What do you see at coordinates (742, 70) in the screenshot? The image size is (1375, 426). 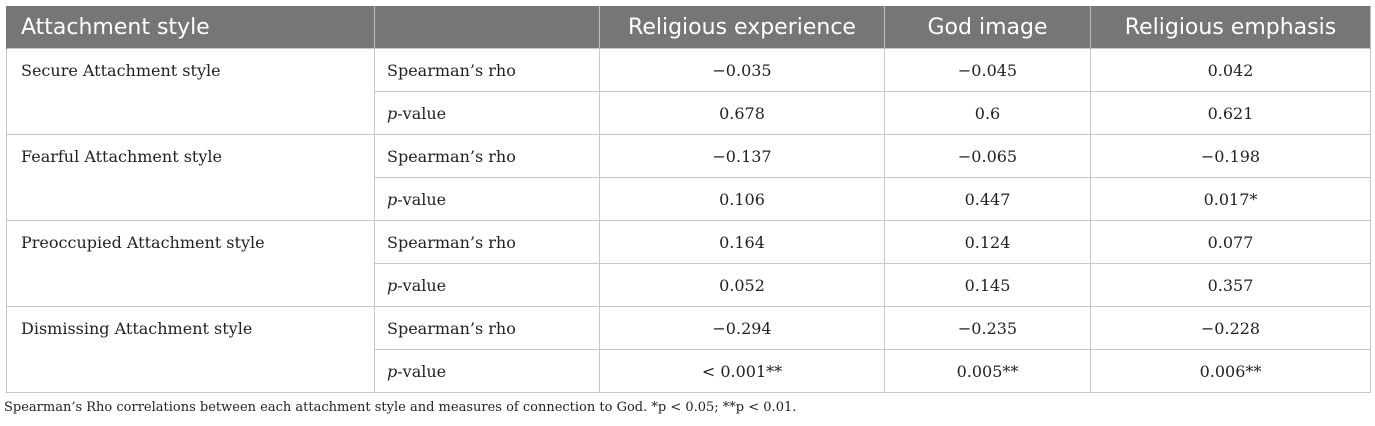 I see `rho-religious-experience: −0.035` at bounding box center [742, 70].